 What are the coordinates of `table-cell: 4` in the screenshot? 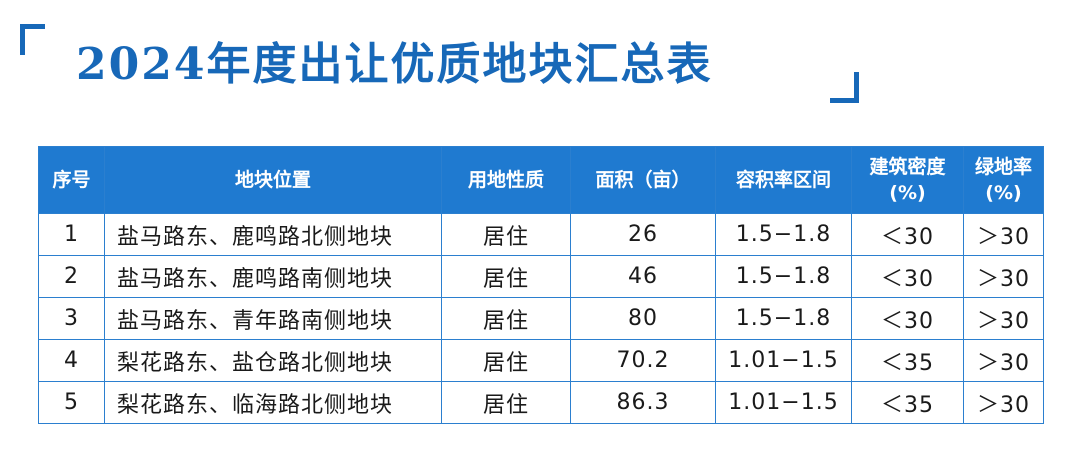 It's located at (71, 360).